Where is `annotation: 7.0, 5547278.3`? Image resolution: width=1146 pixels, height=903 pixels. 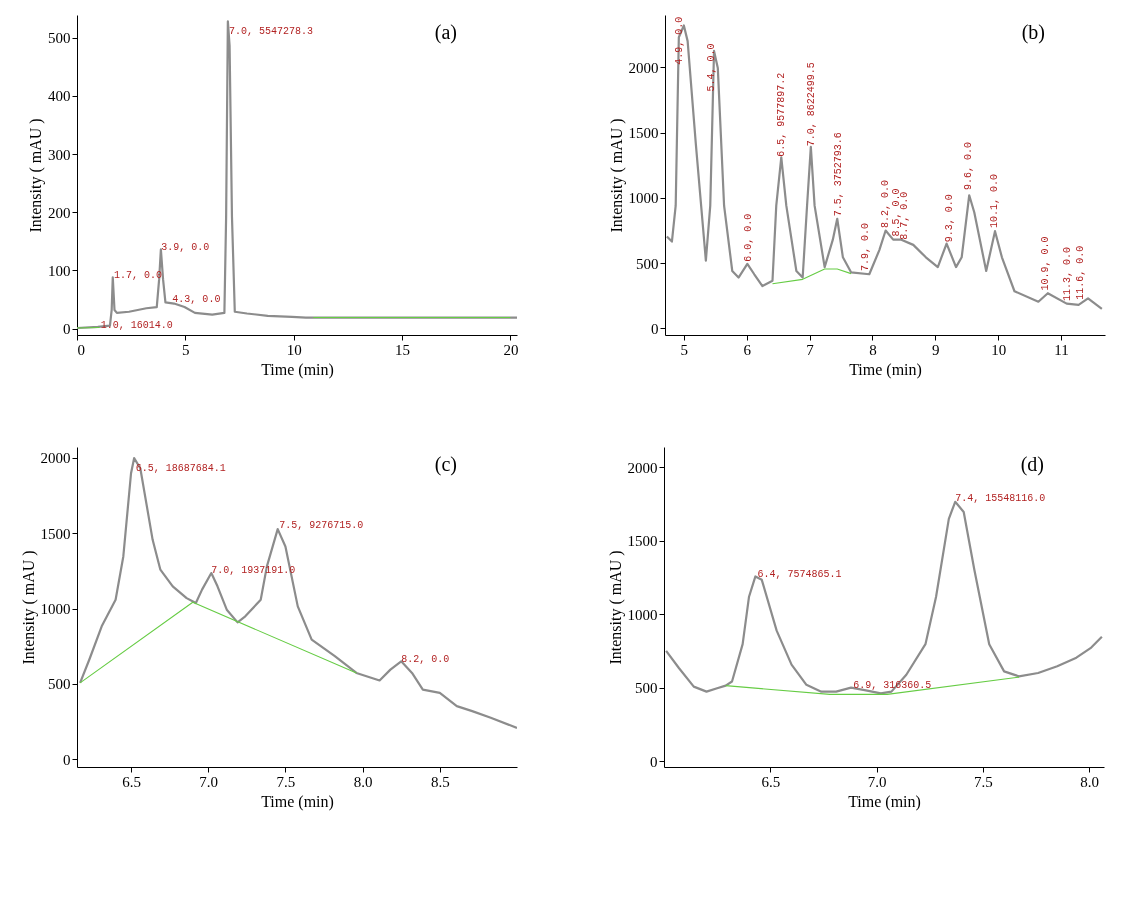 annotation: 7.0, 5547278.3 is located at coordinates (270, 31).